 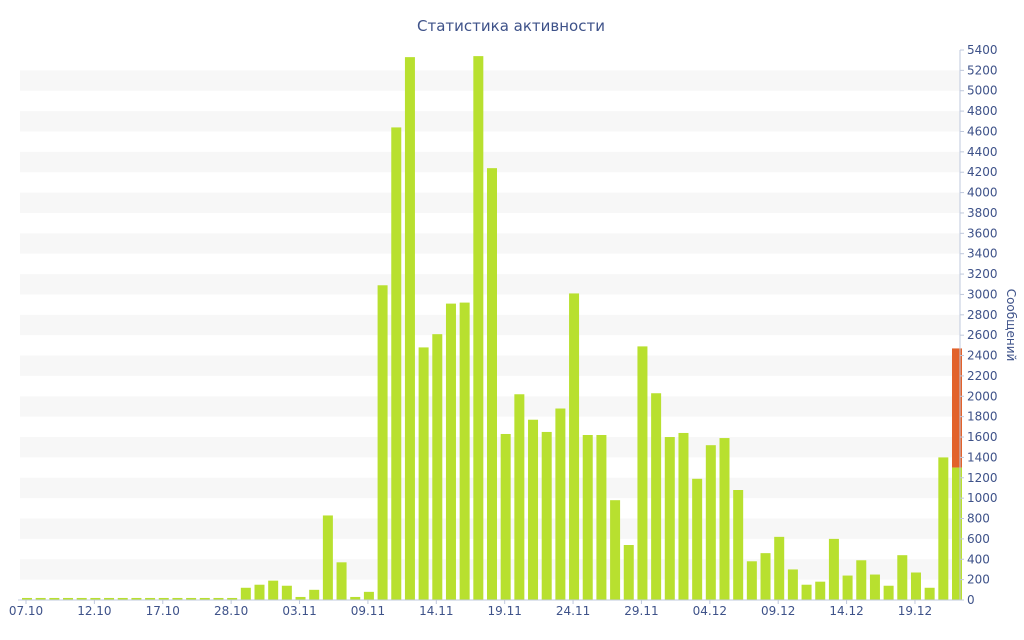 I want to click on y-tick-label: 3800, so click(x=982, y=213).